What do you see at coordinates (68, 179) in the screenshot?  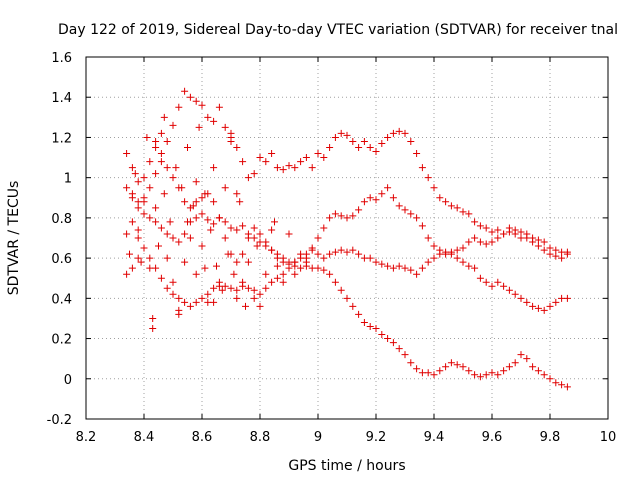 I see `y-tick-label: 1` at bounding box center [68, 179].